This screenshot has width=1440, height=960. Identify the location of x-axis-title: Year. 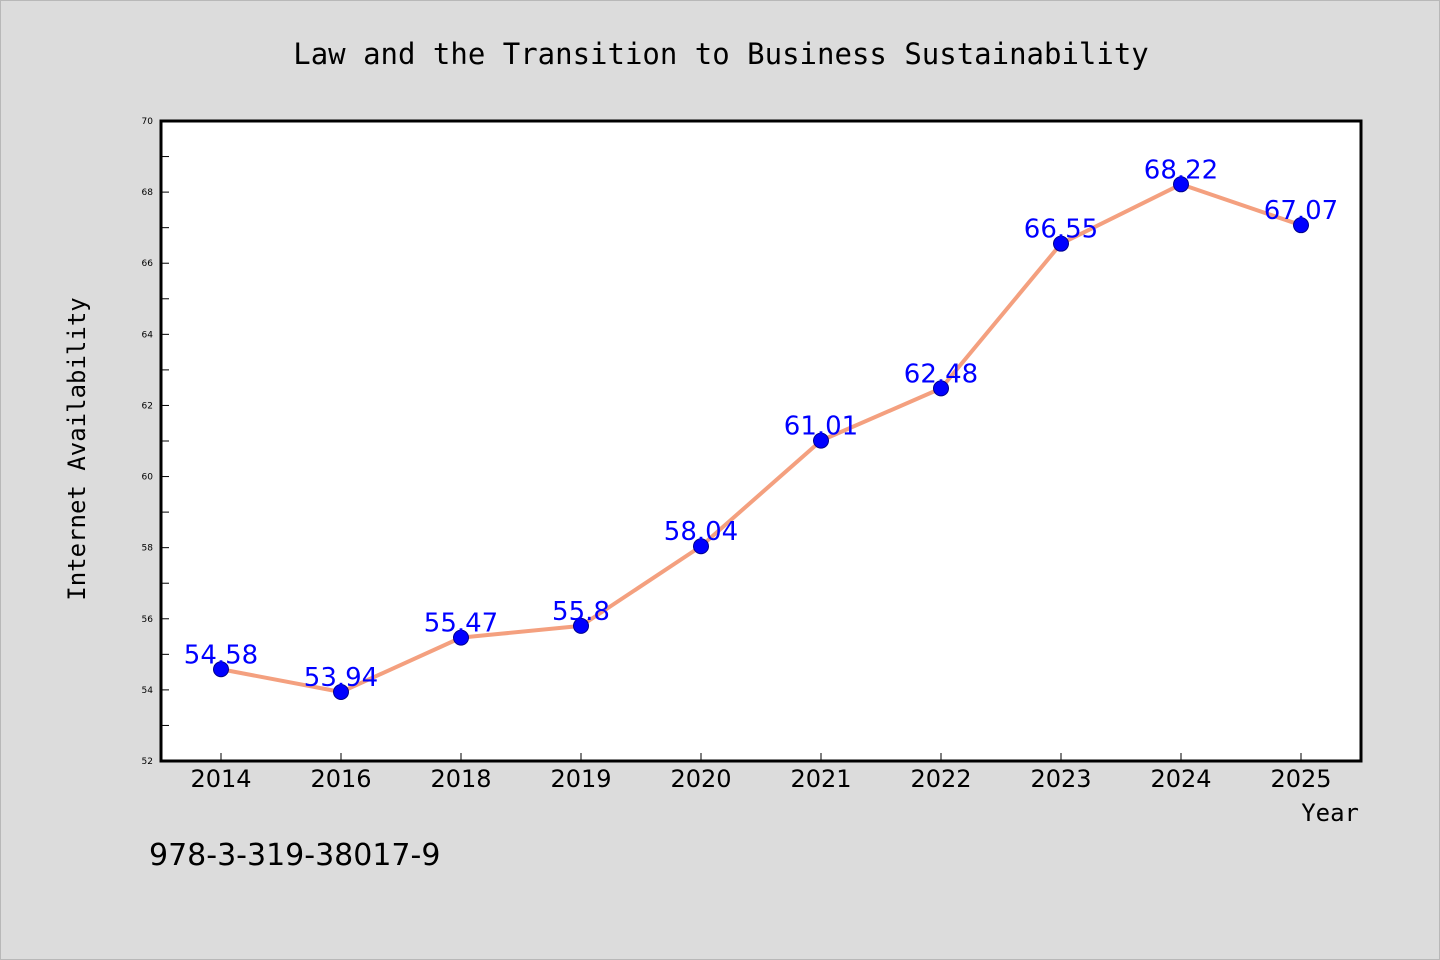
(1330, 813).